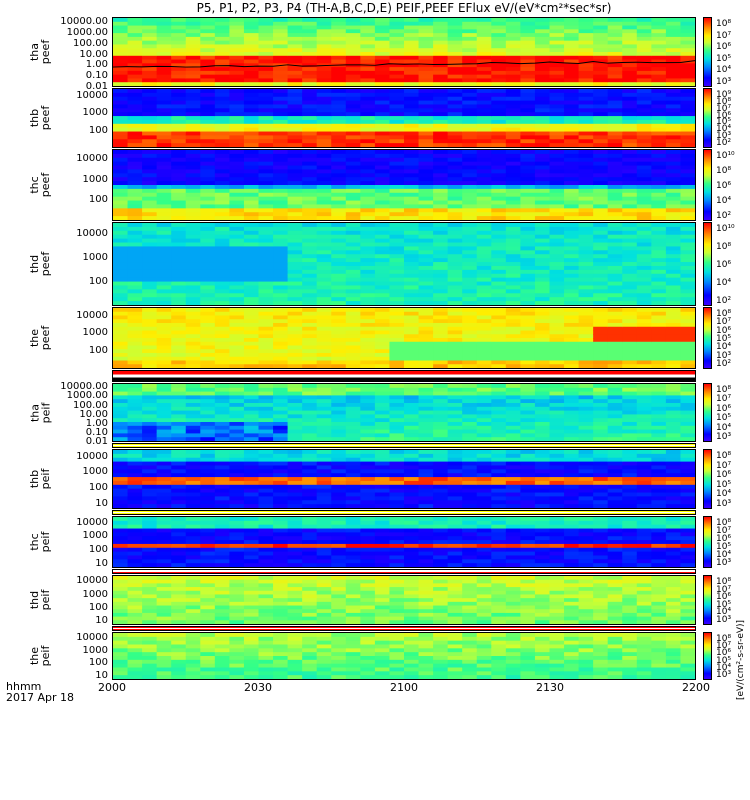 The height and width of the screenshot is (800, 750). Describe the element at coordinates (724, 437) in the screenshot. I see `colorbar-tick-label: 10³` at that location.